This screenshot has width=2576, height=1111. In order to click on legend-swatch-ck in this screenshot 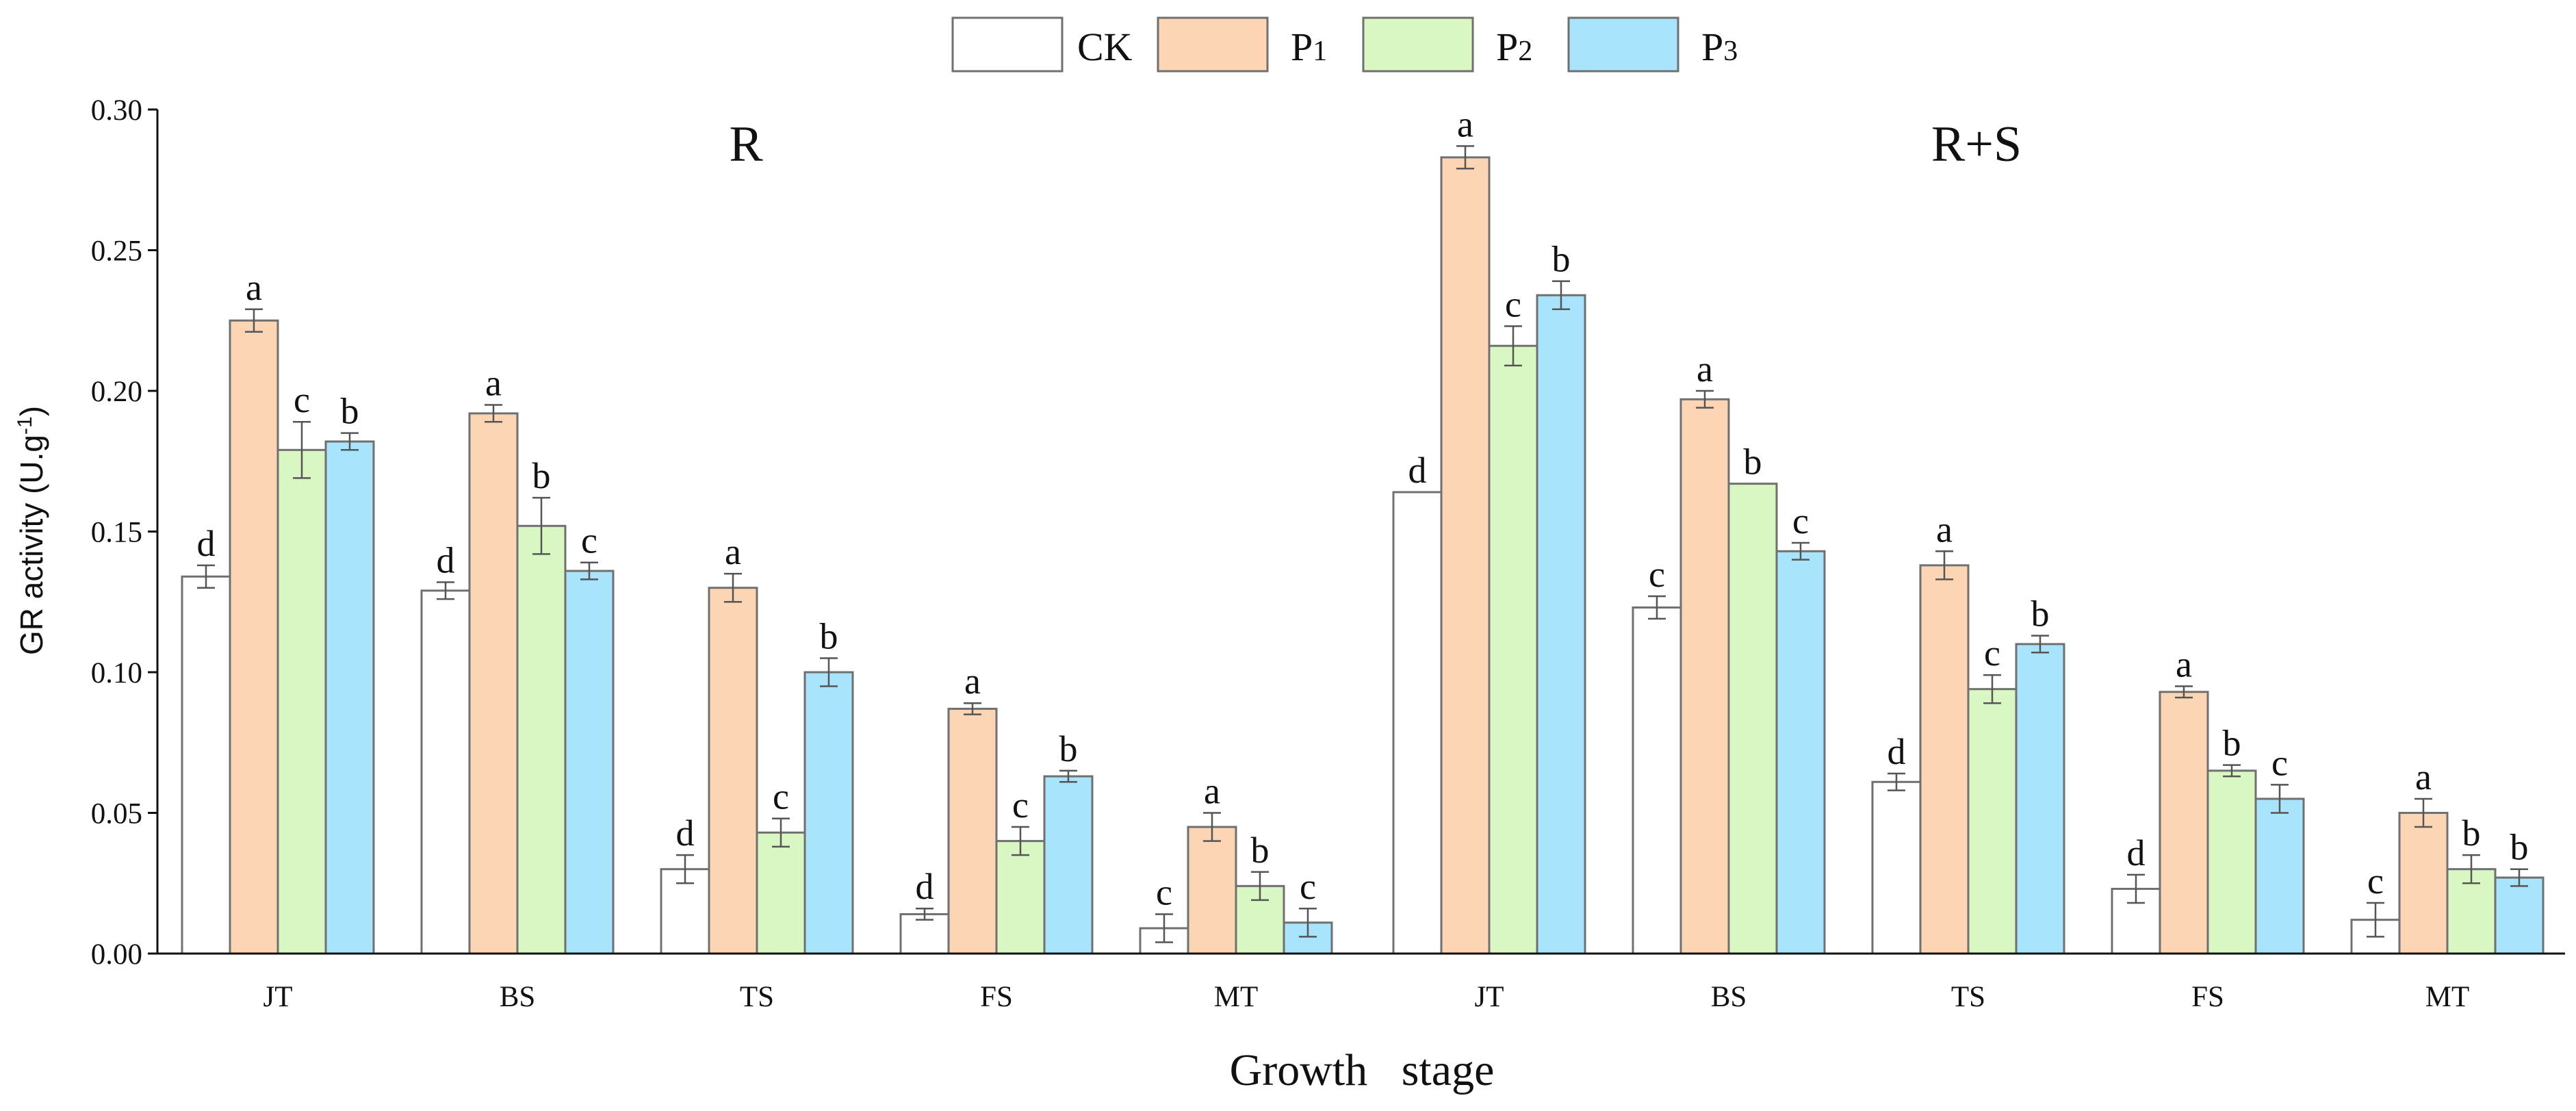, I will do `click(1007, 44)`.